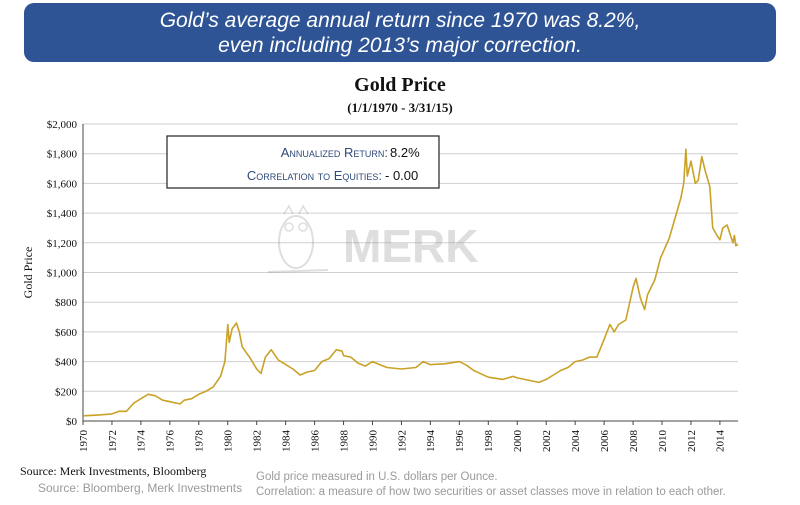  What do you see at coordinates (62, 184) in the screenshot?
I see `y-tick-label: $1,600` at bounding box center [62, 184].